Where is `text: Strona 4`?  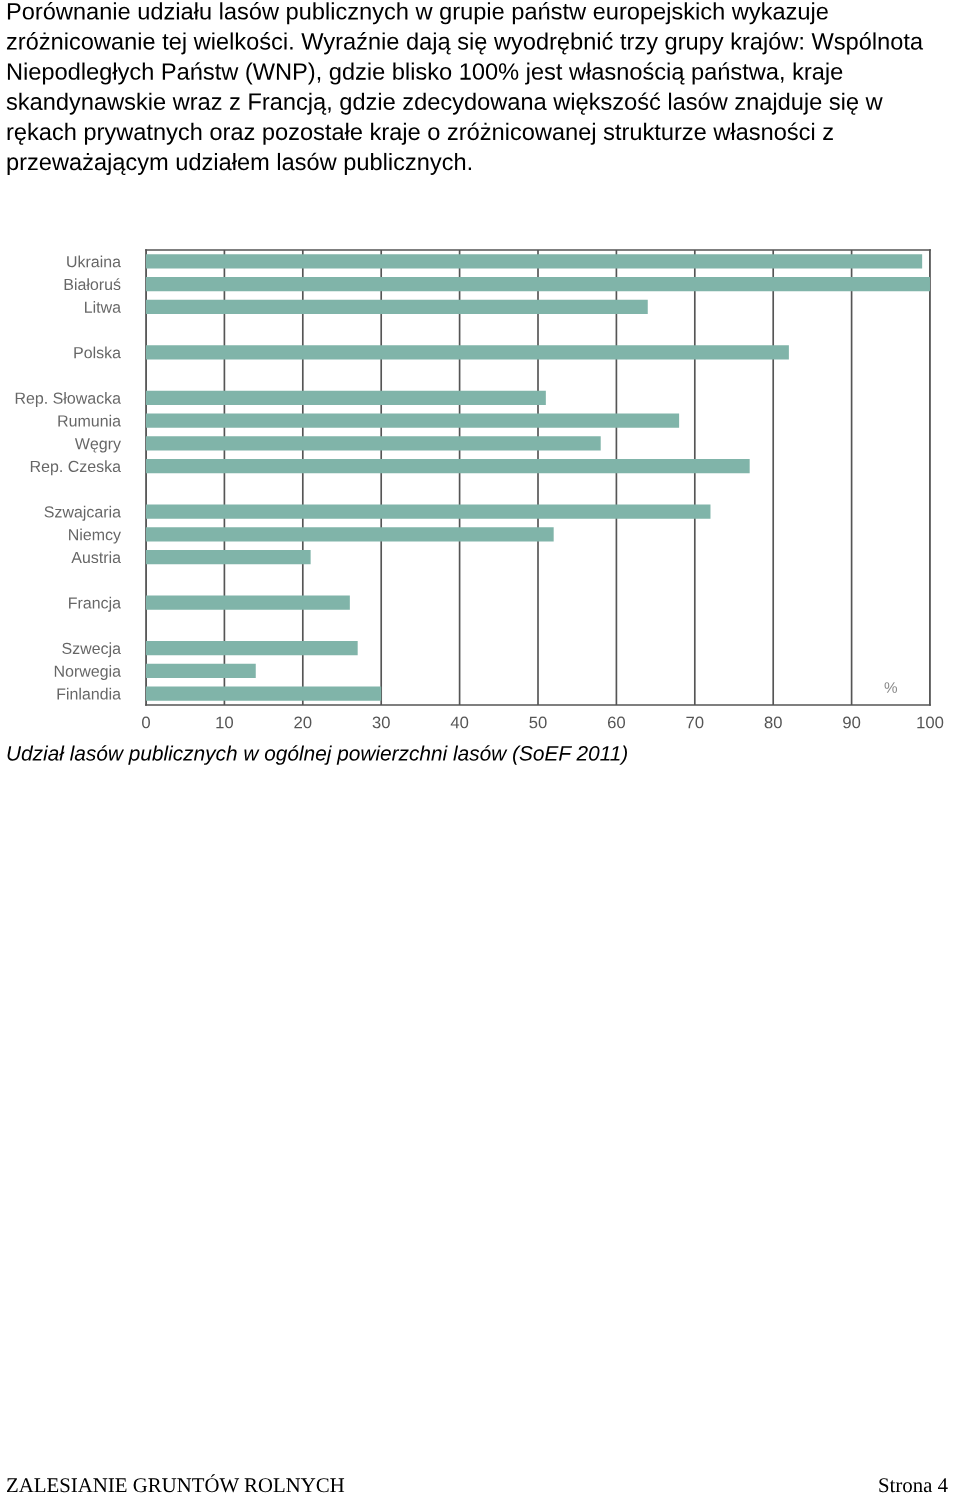 text: Strona 4 is located at coordinates (913, 1485).